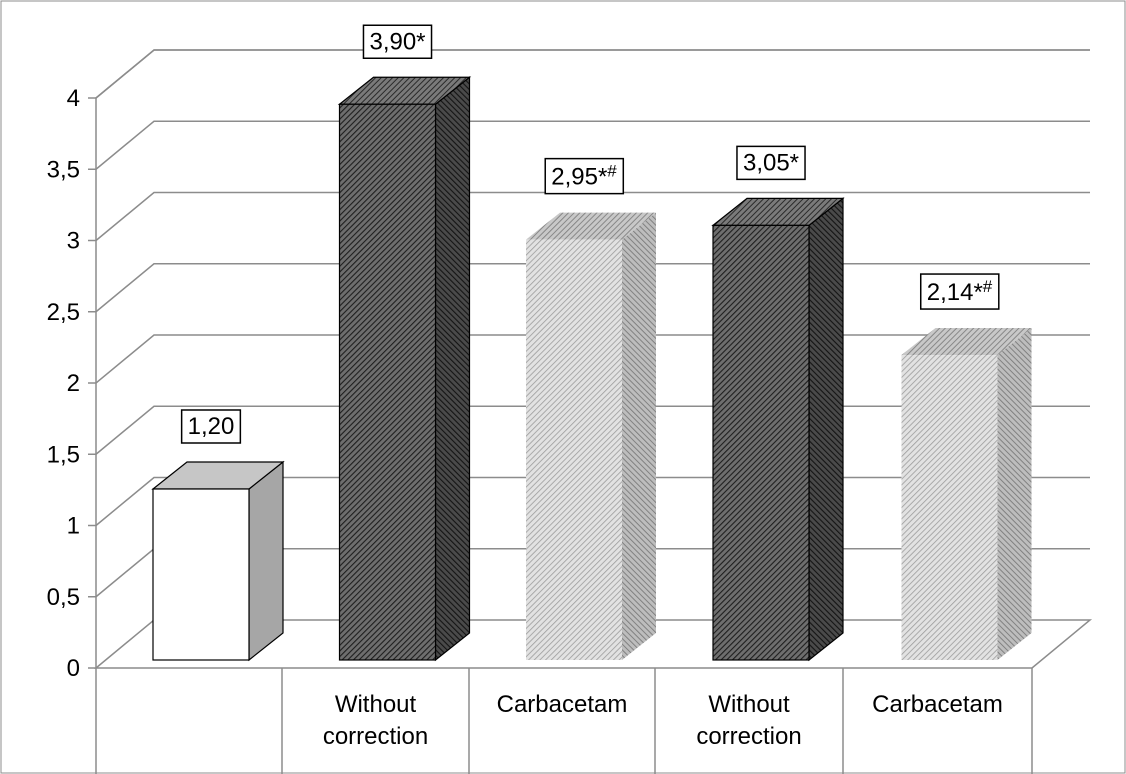 Image resolution: width=1126 pixels, height=774 pixels. I want to click on y-tick-label: 1, so click(73, 526).